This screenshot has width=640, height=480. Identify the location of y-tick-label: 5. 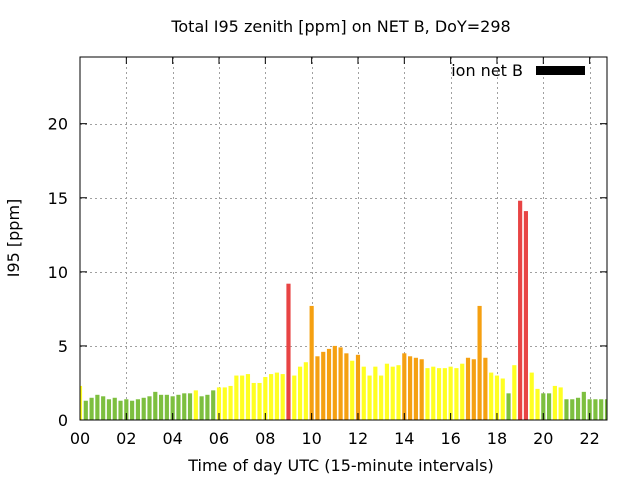
(63, 346).